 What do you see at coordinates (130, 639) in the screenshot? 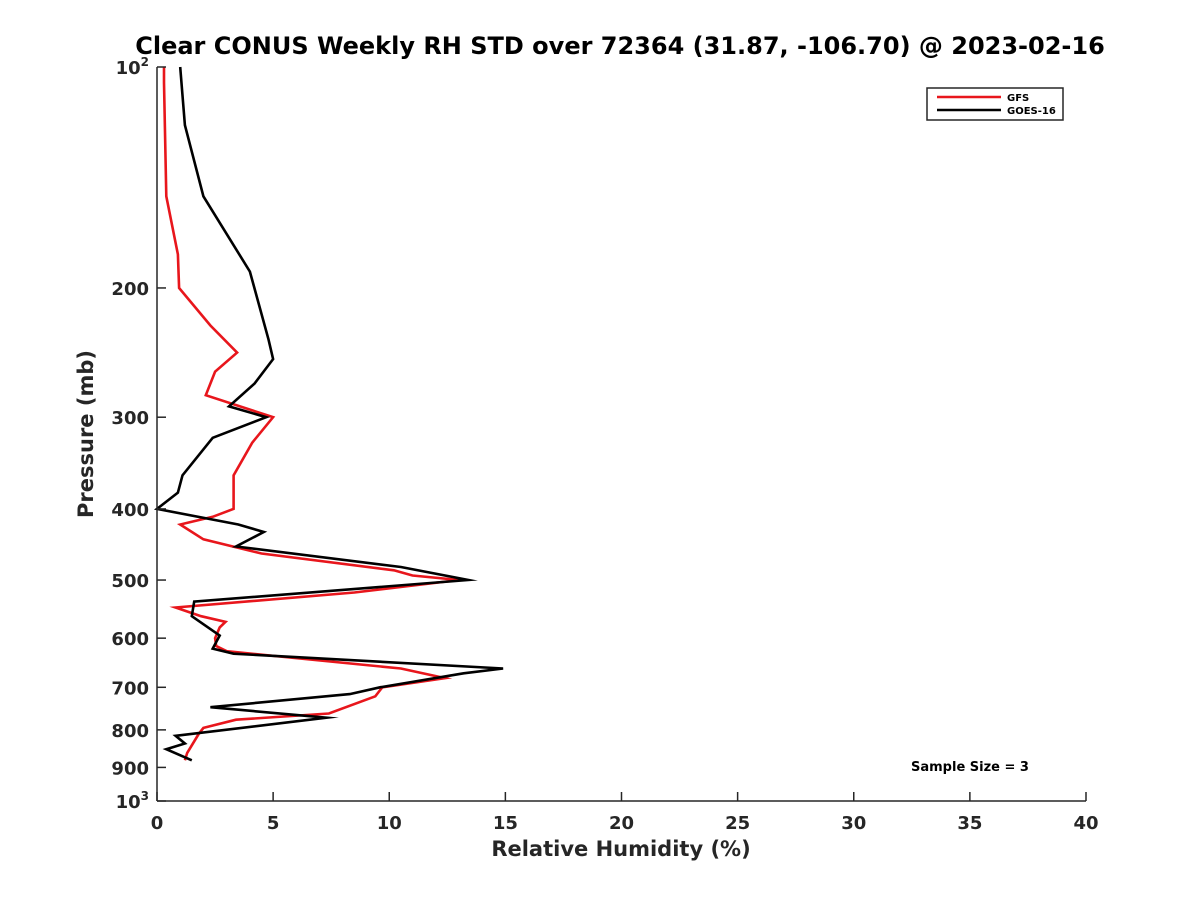
I see `y-tick-label: 600` at bounding box center [130, 639].